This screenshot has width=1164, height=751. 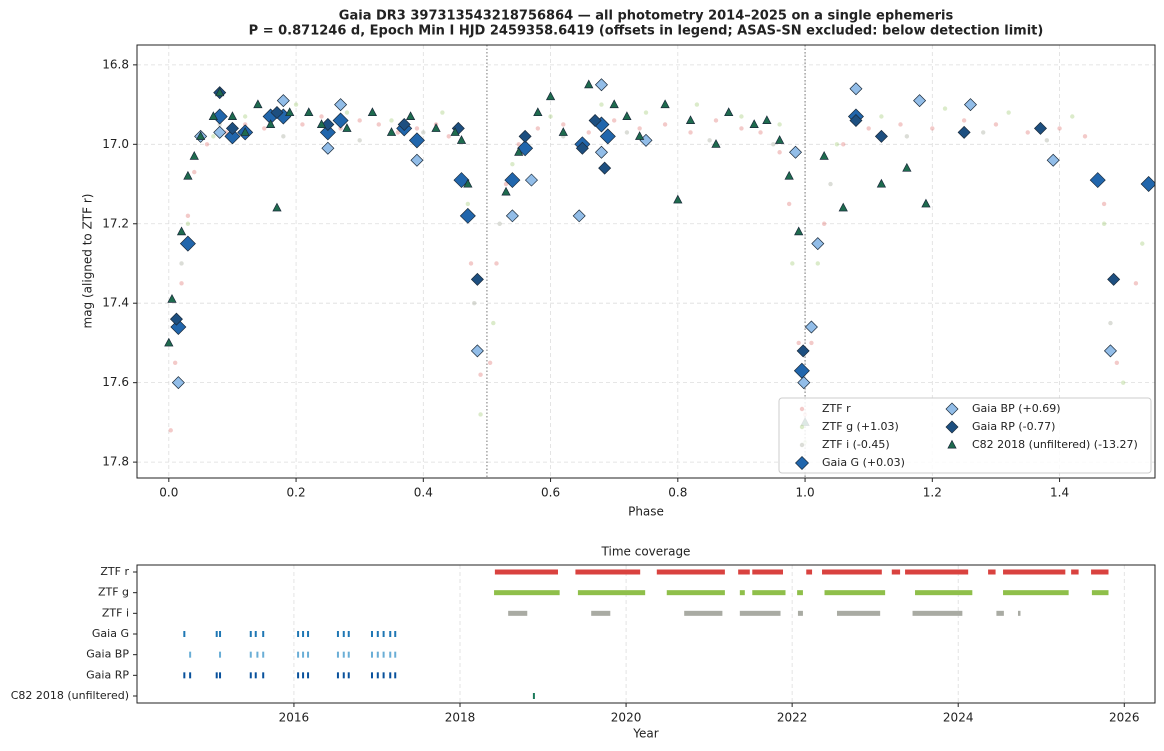 I want to click on y-tick-label: 17.4, so click(x=115, y=303).